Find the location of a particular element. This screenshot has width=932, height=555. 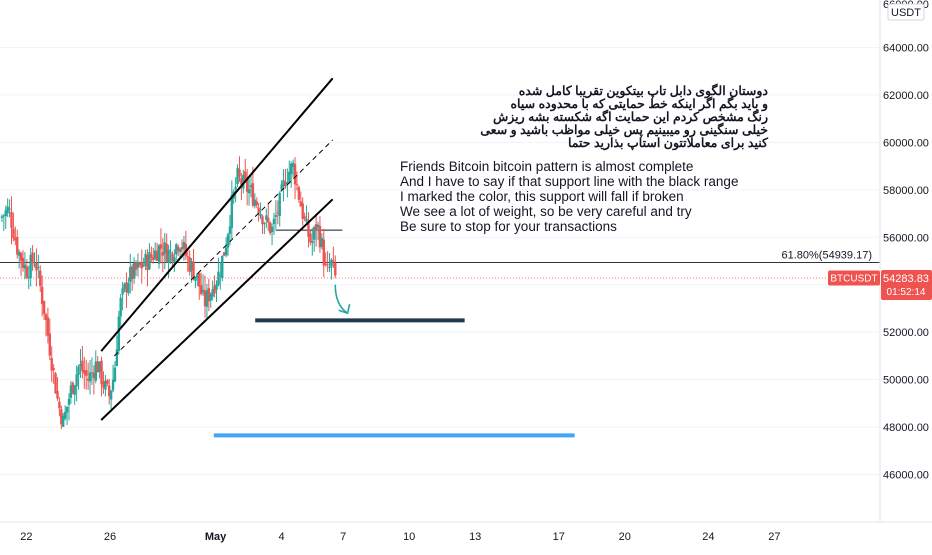

price-tick-label: 50000.00 is located at coordinates (906, 381).